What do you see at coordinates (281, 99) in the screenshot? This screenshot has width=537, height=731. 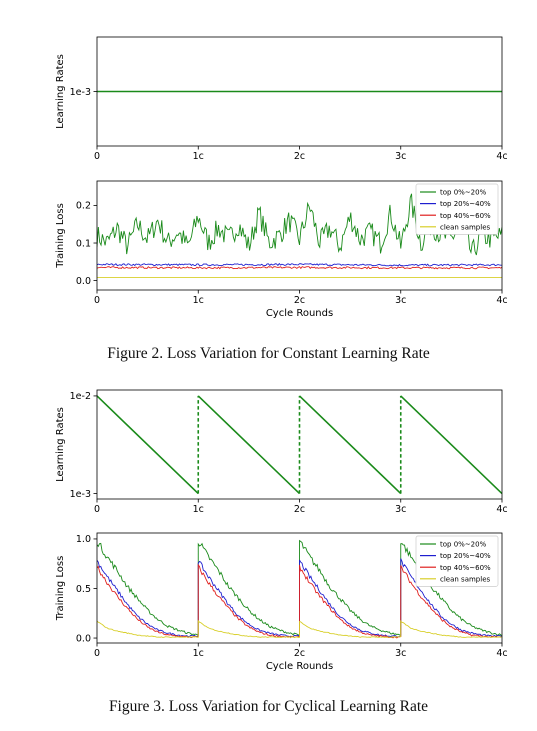 I see `chart-fig2-learning-rate: 0 1c 2c 3c 4c 1e-3 Learning Rates` at bounding box center [281, 99].